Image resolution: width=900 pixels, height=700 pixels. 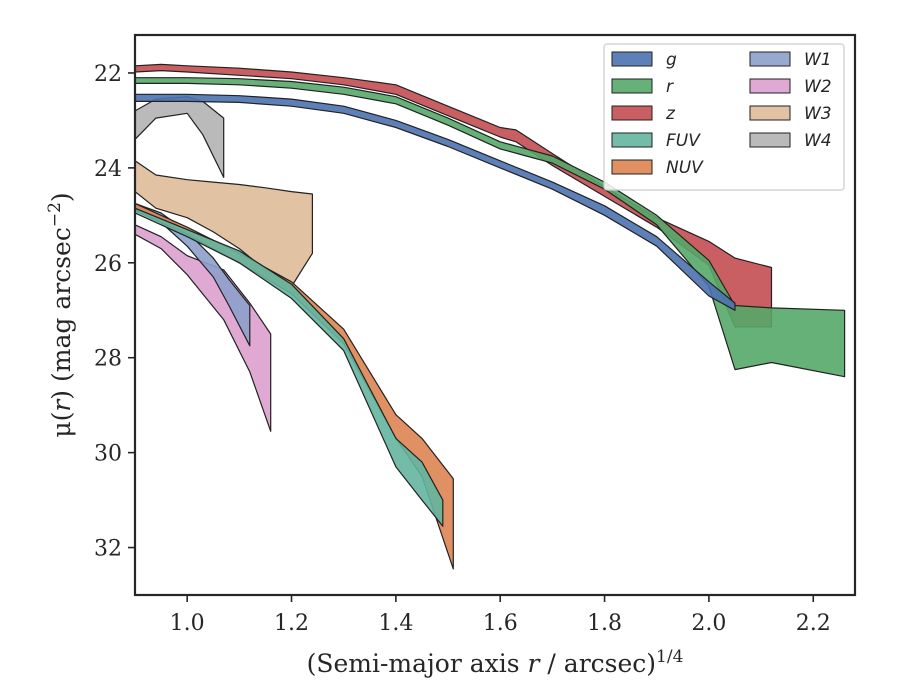 What do you see at coordinates (724, 117) in the screenshot?
I see `legend: grz FUV NUV W1 W2 W3 W4` at bounding box center [724, 117].